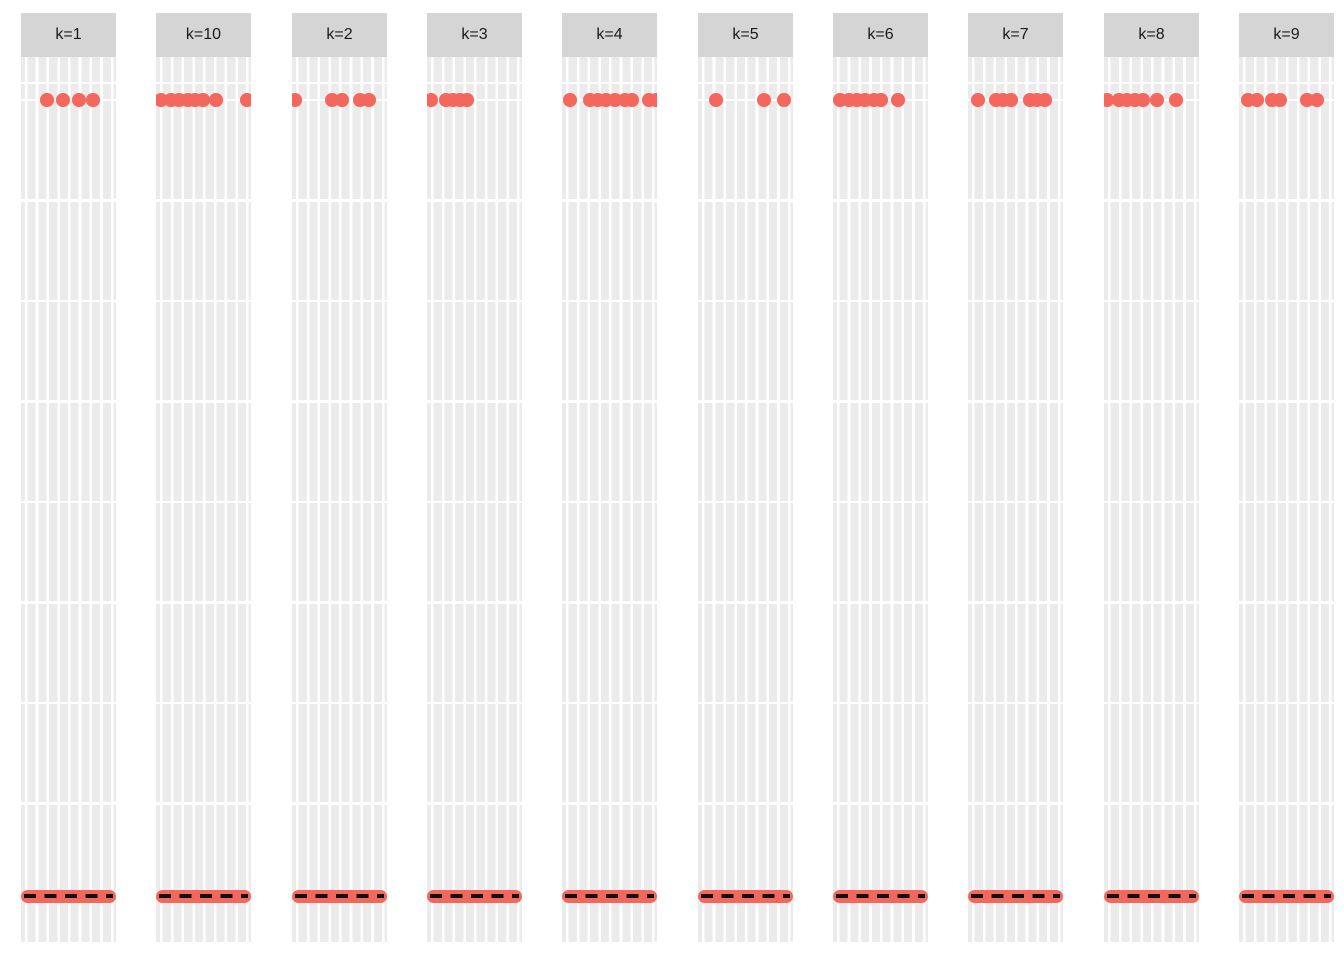 The image size is (1344, 960). Describe the element at coordinates (745, 34) in the screenshot. I see `facet-strip-label: k=5` at that location.